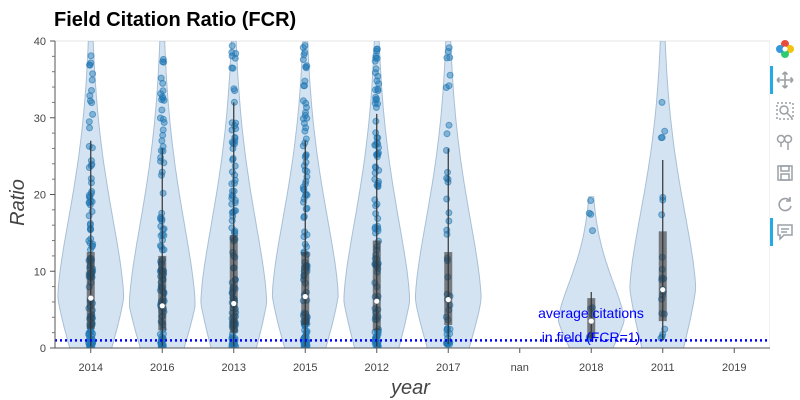 This screenshot has height=400, width=800. Describe the element at coordinates (43, 349) in the screenshot. I see `y-tick-label: 0` at that location.